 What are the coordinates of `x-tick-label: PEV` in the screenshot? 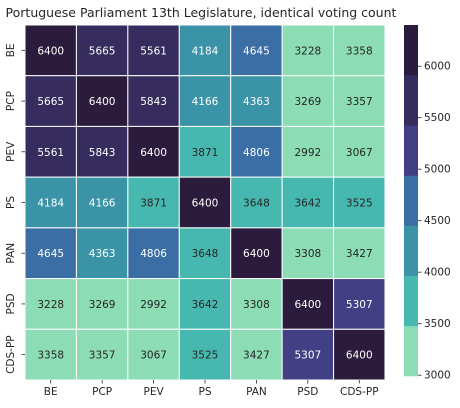 It's located at (153, 392).